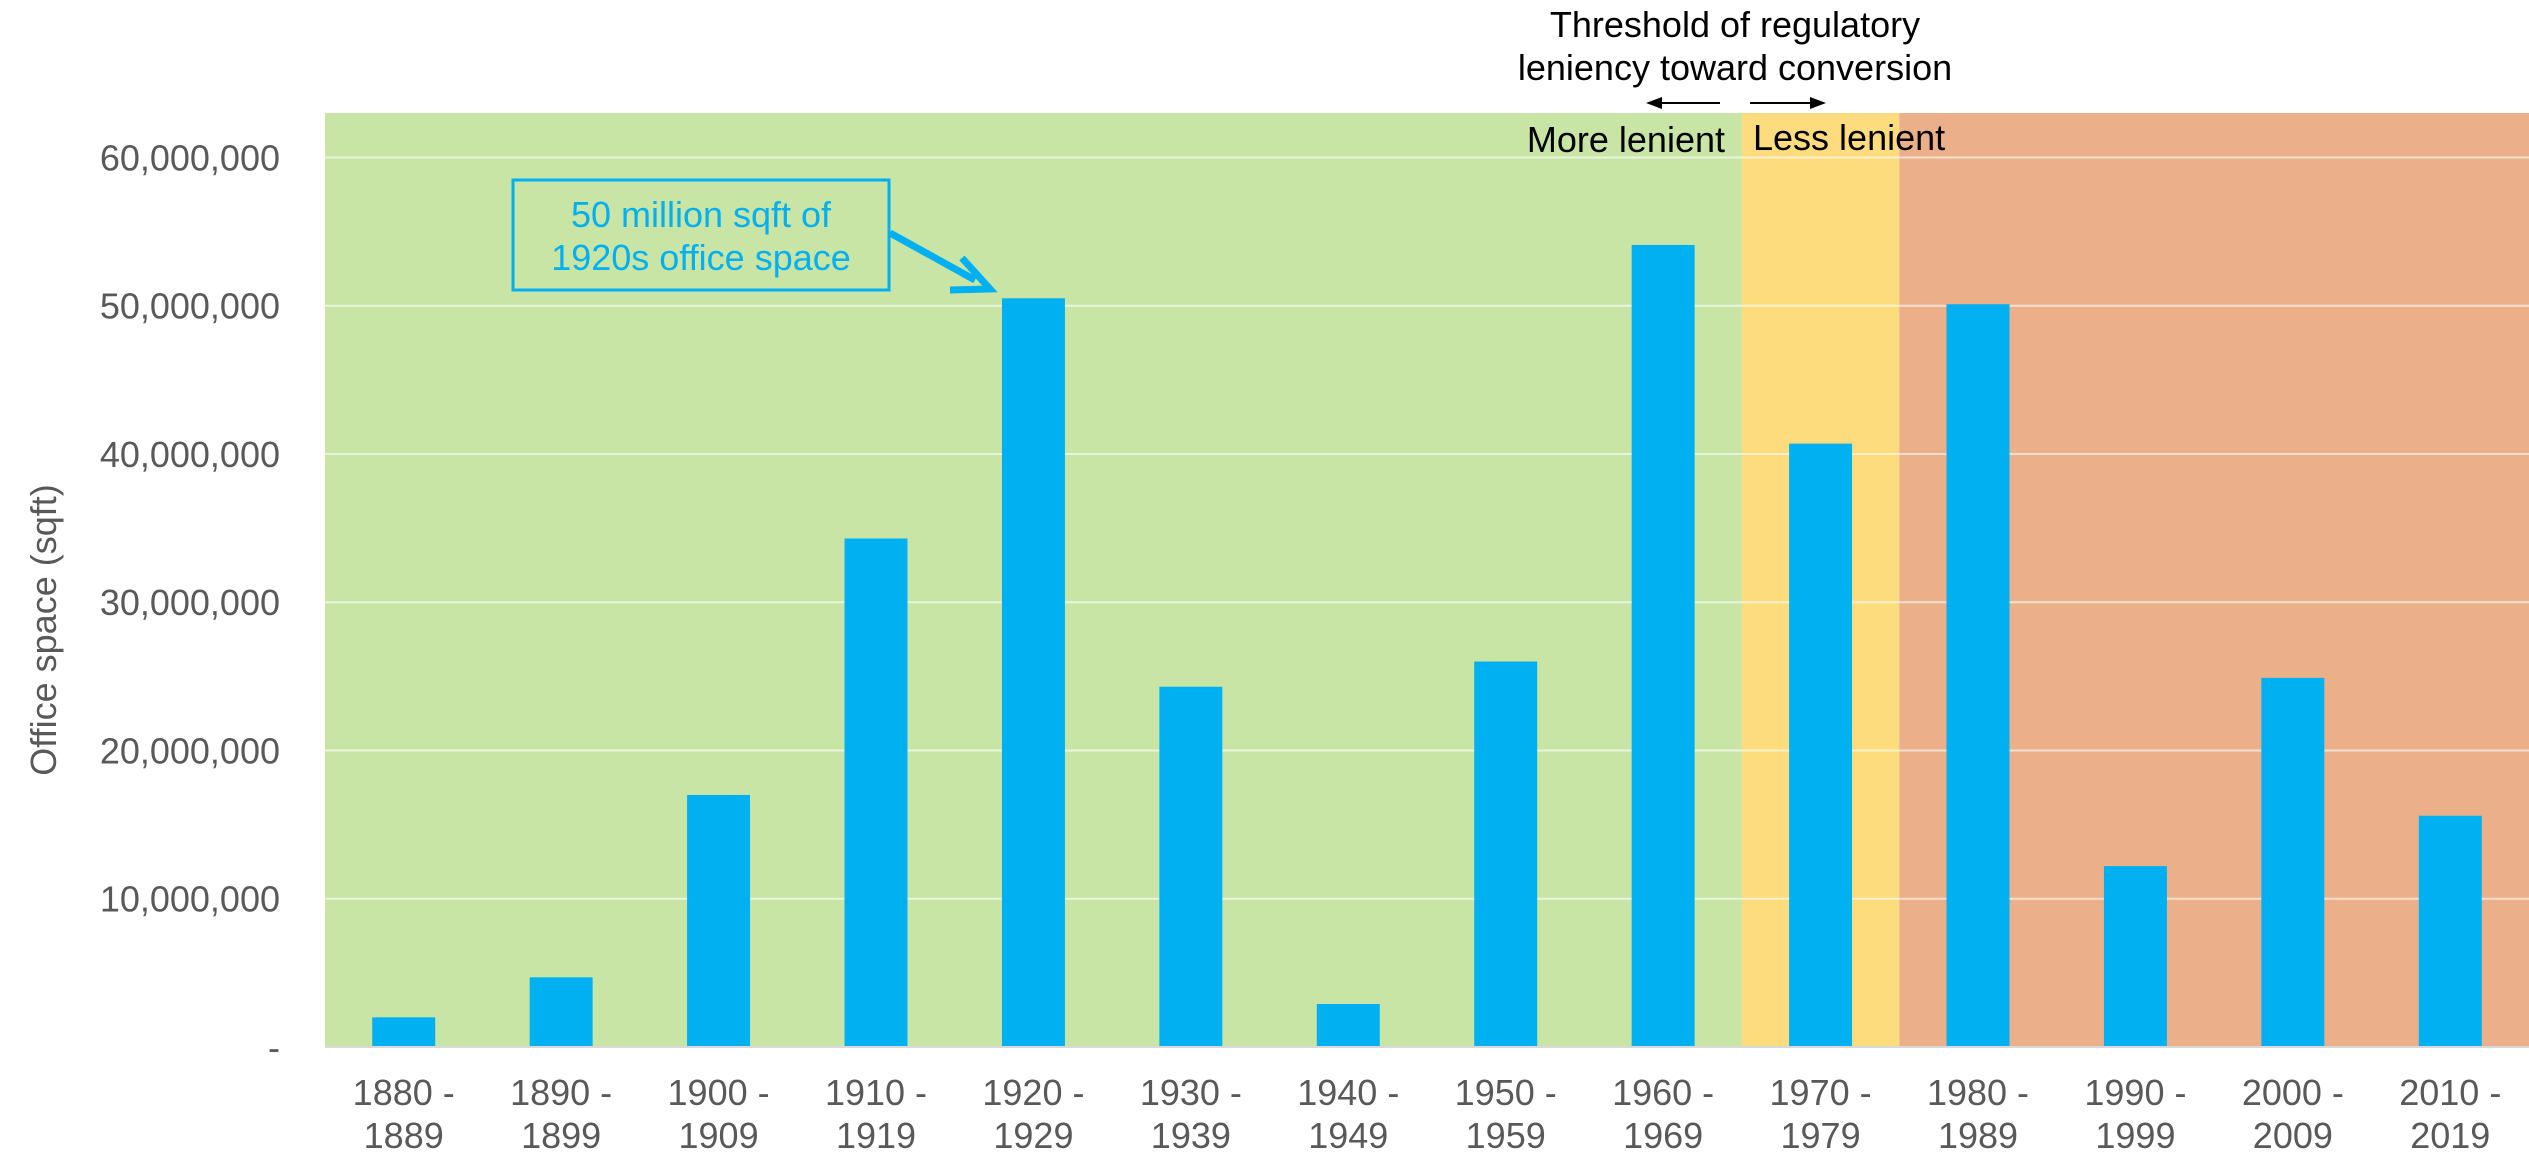  Describe the element at coordinates (1506, 1134) in the screenshot. I see `x-tick-label: 1959` at that location.